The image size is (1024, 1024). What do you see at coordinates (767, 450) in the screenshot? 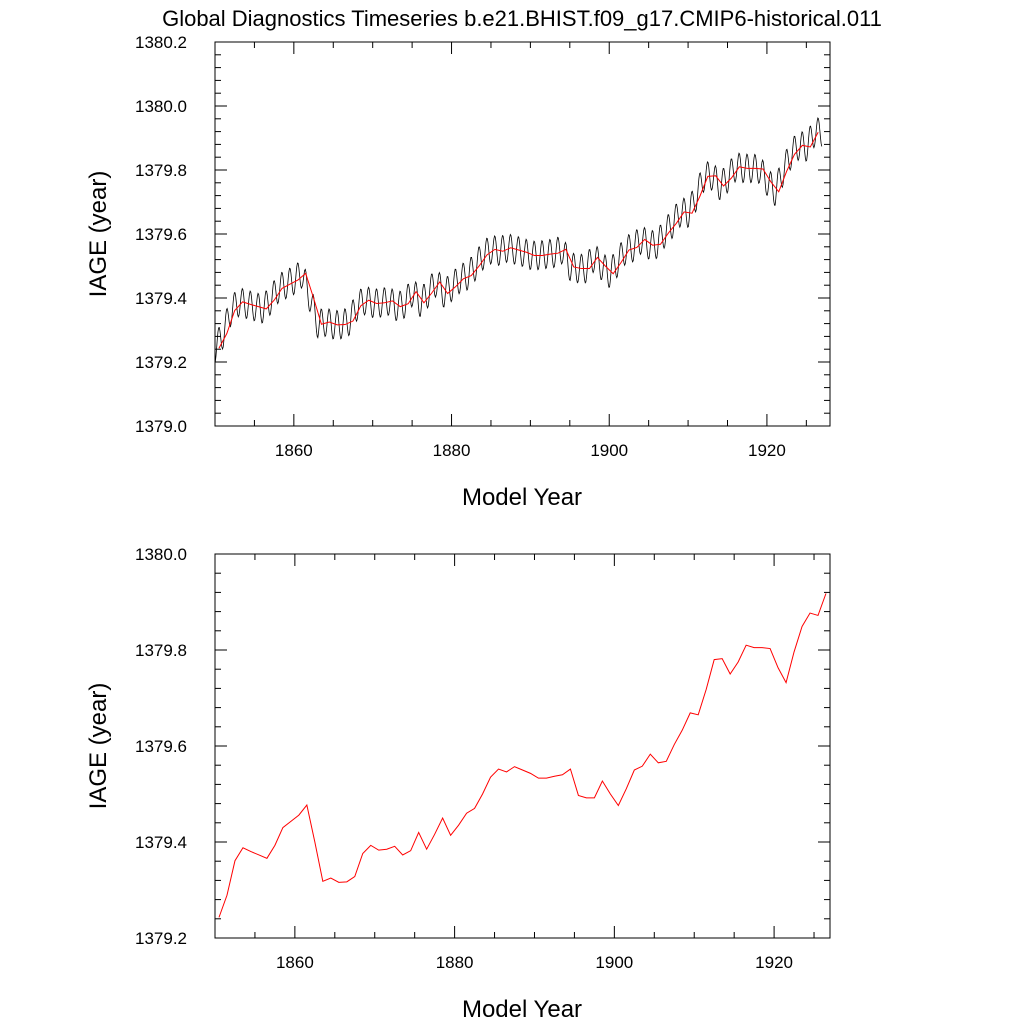
I see `top-x-tick-label: 1920` at bounding box center [767, 450].